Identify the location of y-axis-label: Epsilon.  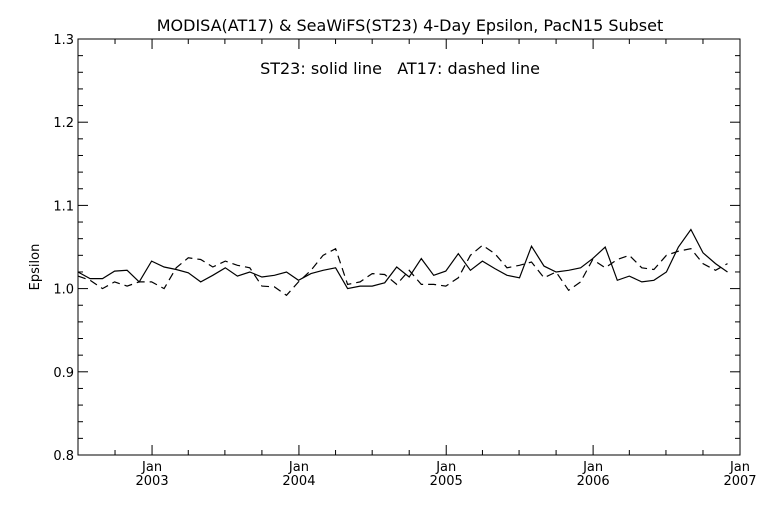
(35, 267).